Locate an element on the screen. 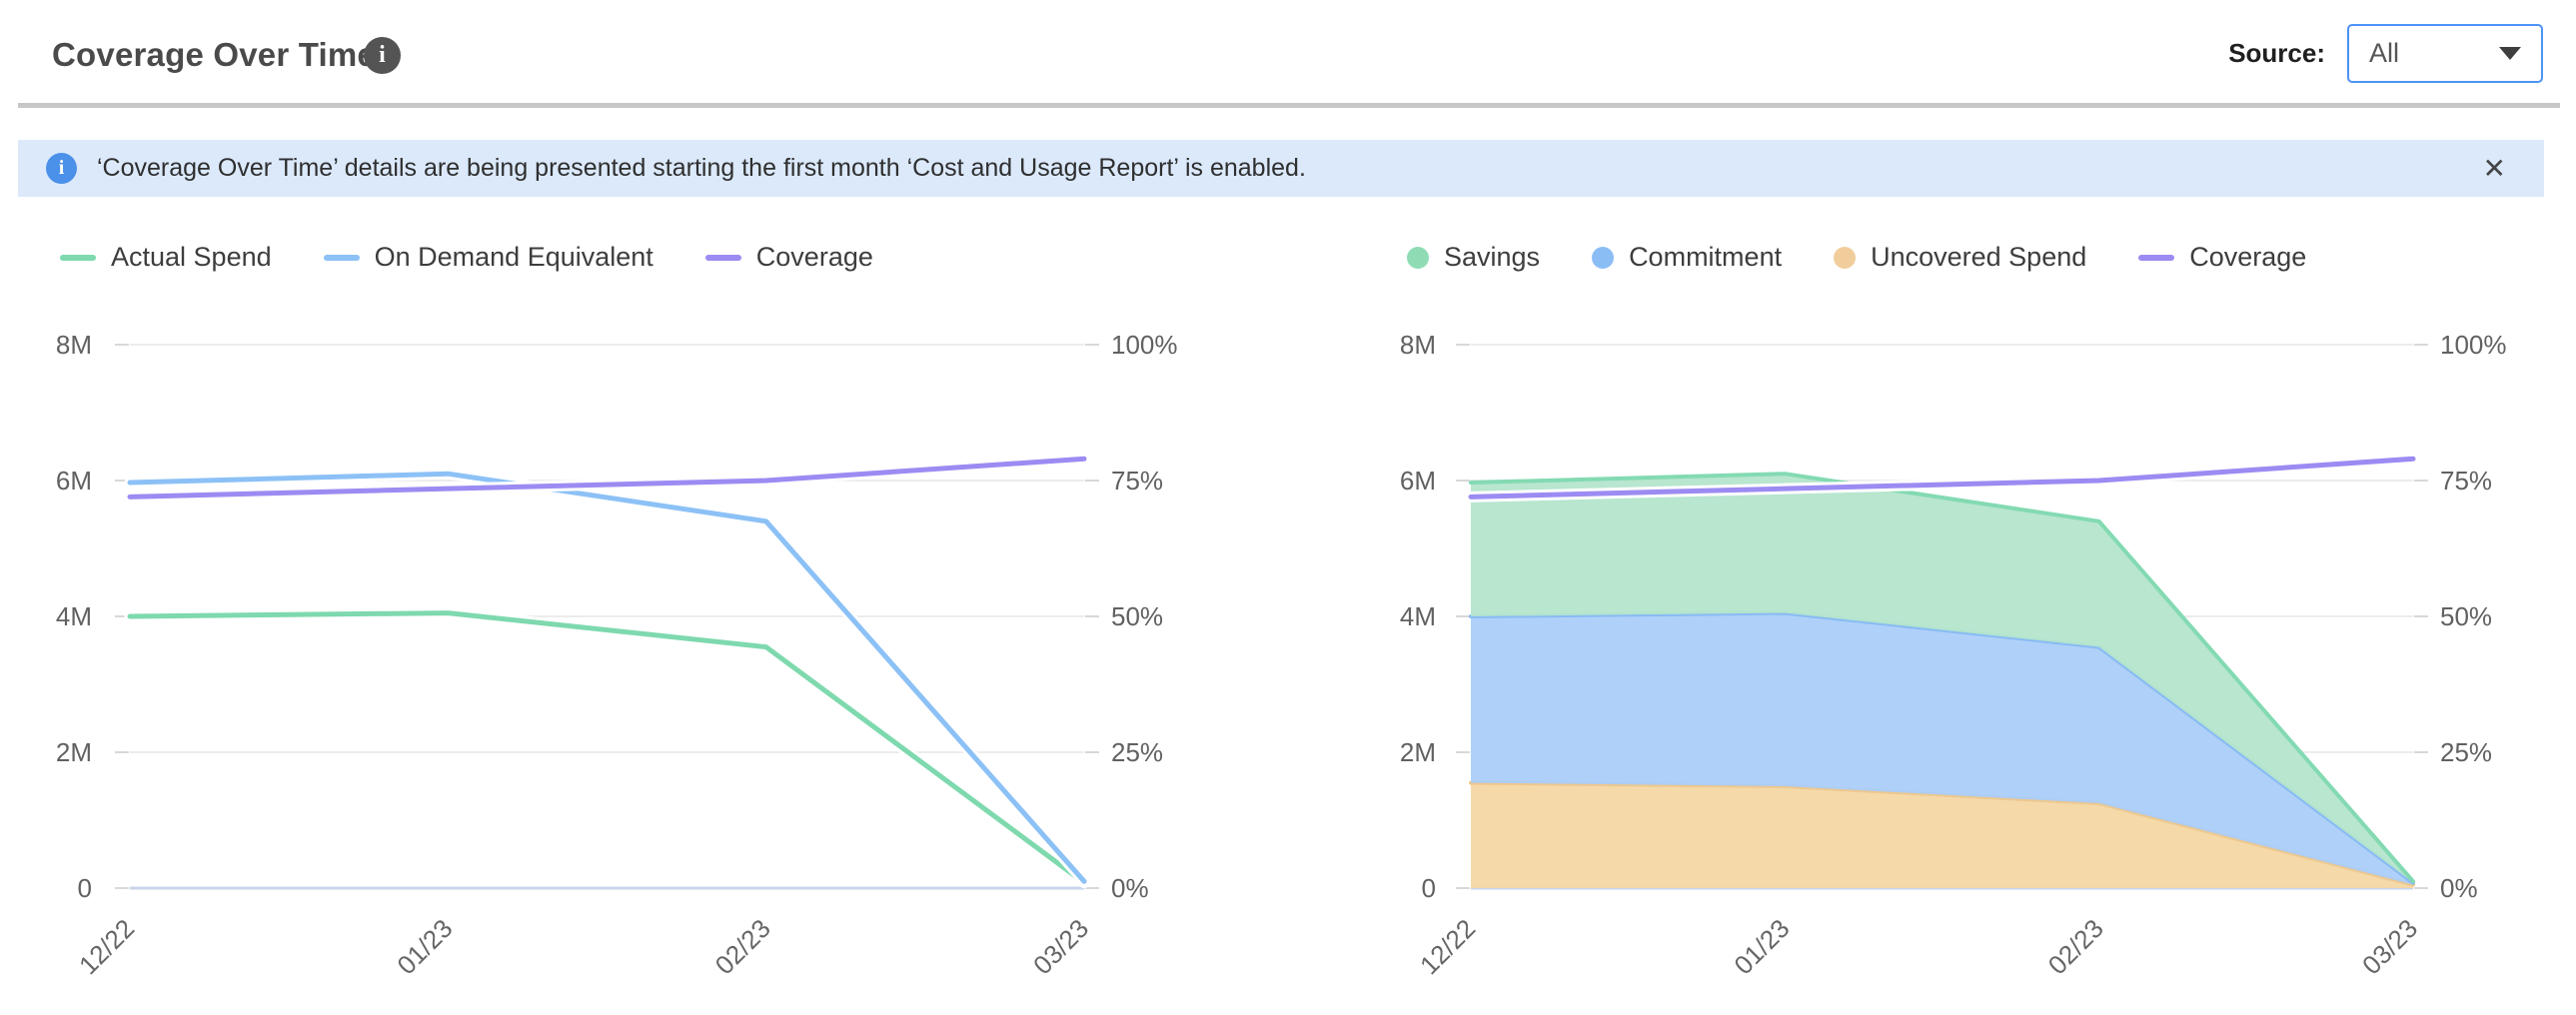 The width and height of the screenshot is (2576, 1015). legend-item-uncovered-spend: Uncovered Spend is located at coordinates (1960, 257).